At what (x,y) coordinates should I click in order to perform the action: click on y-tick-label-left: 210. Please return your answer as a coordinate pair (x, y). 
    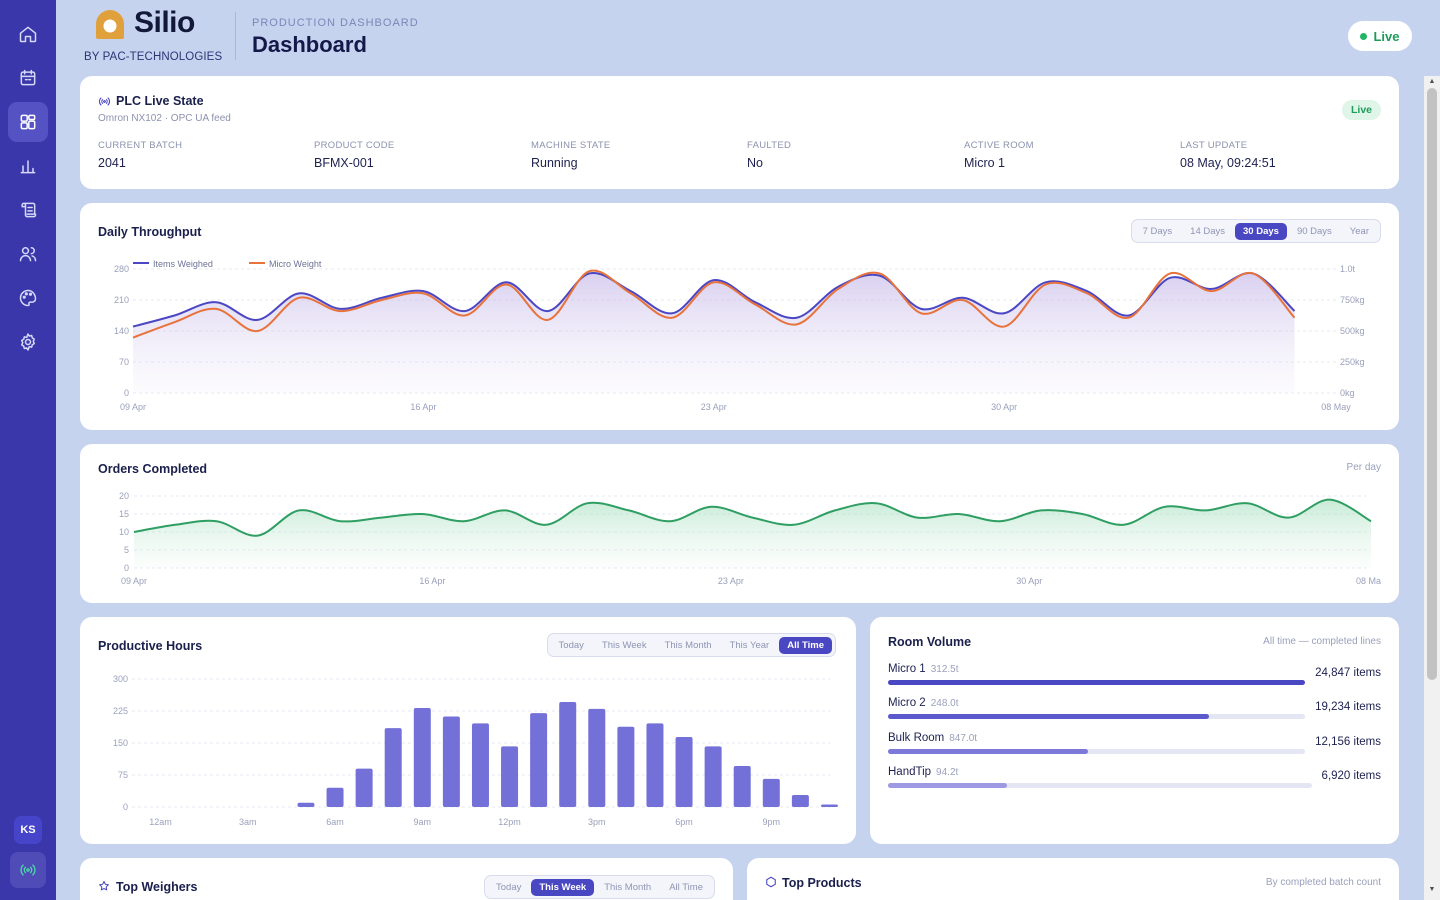
    Looking at the image, I should click on (121, 300).